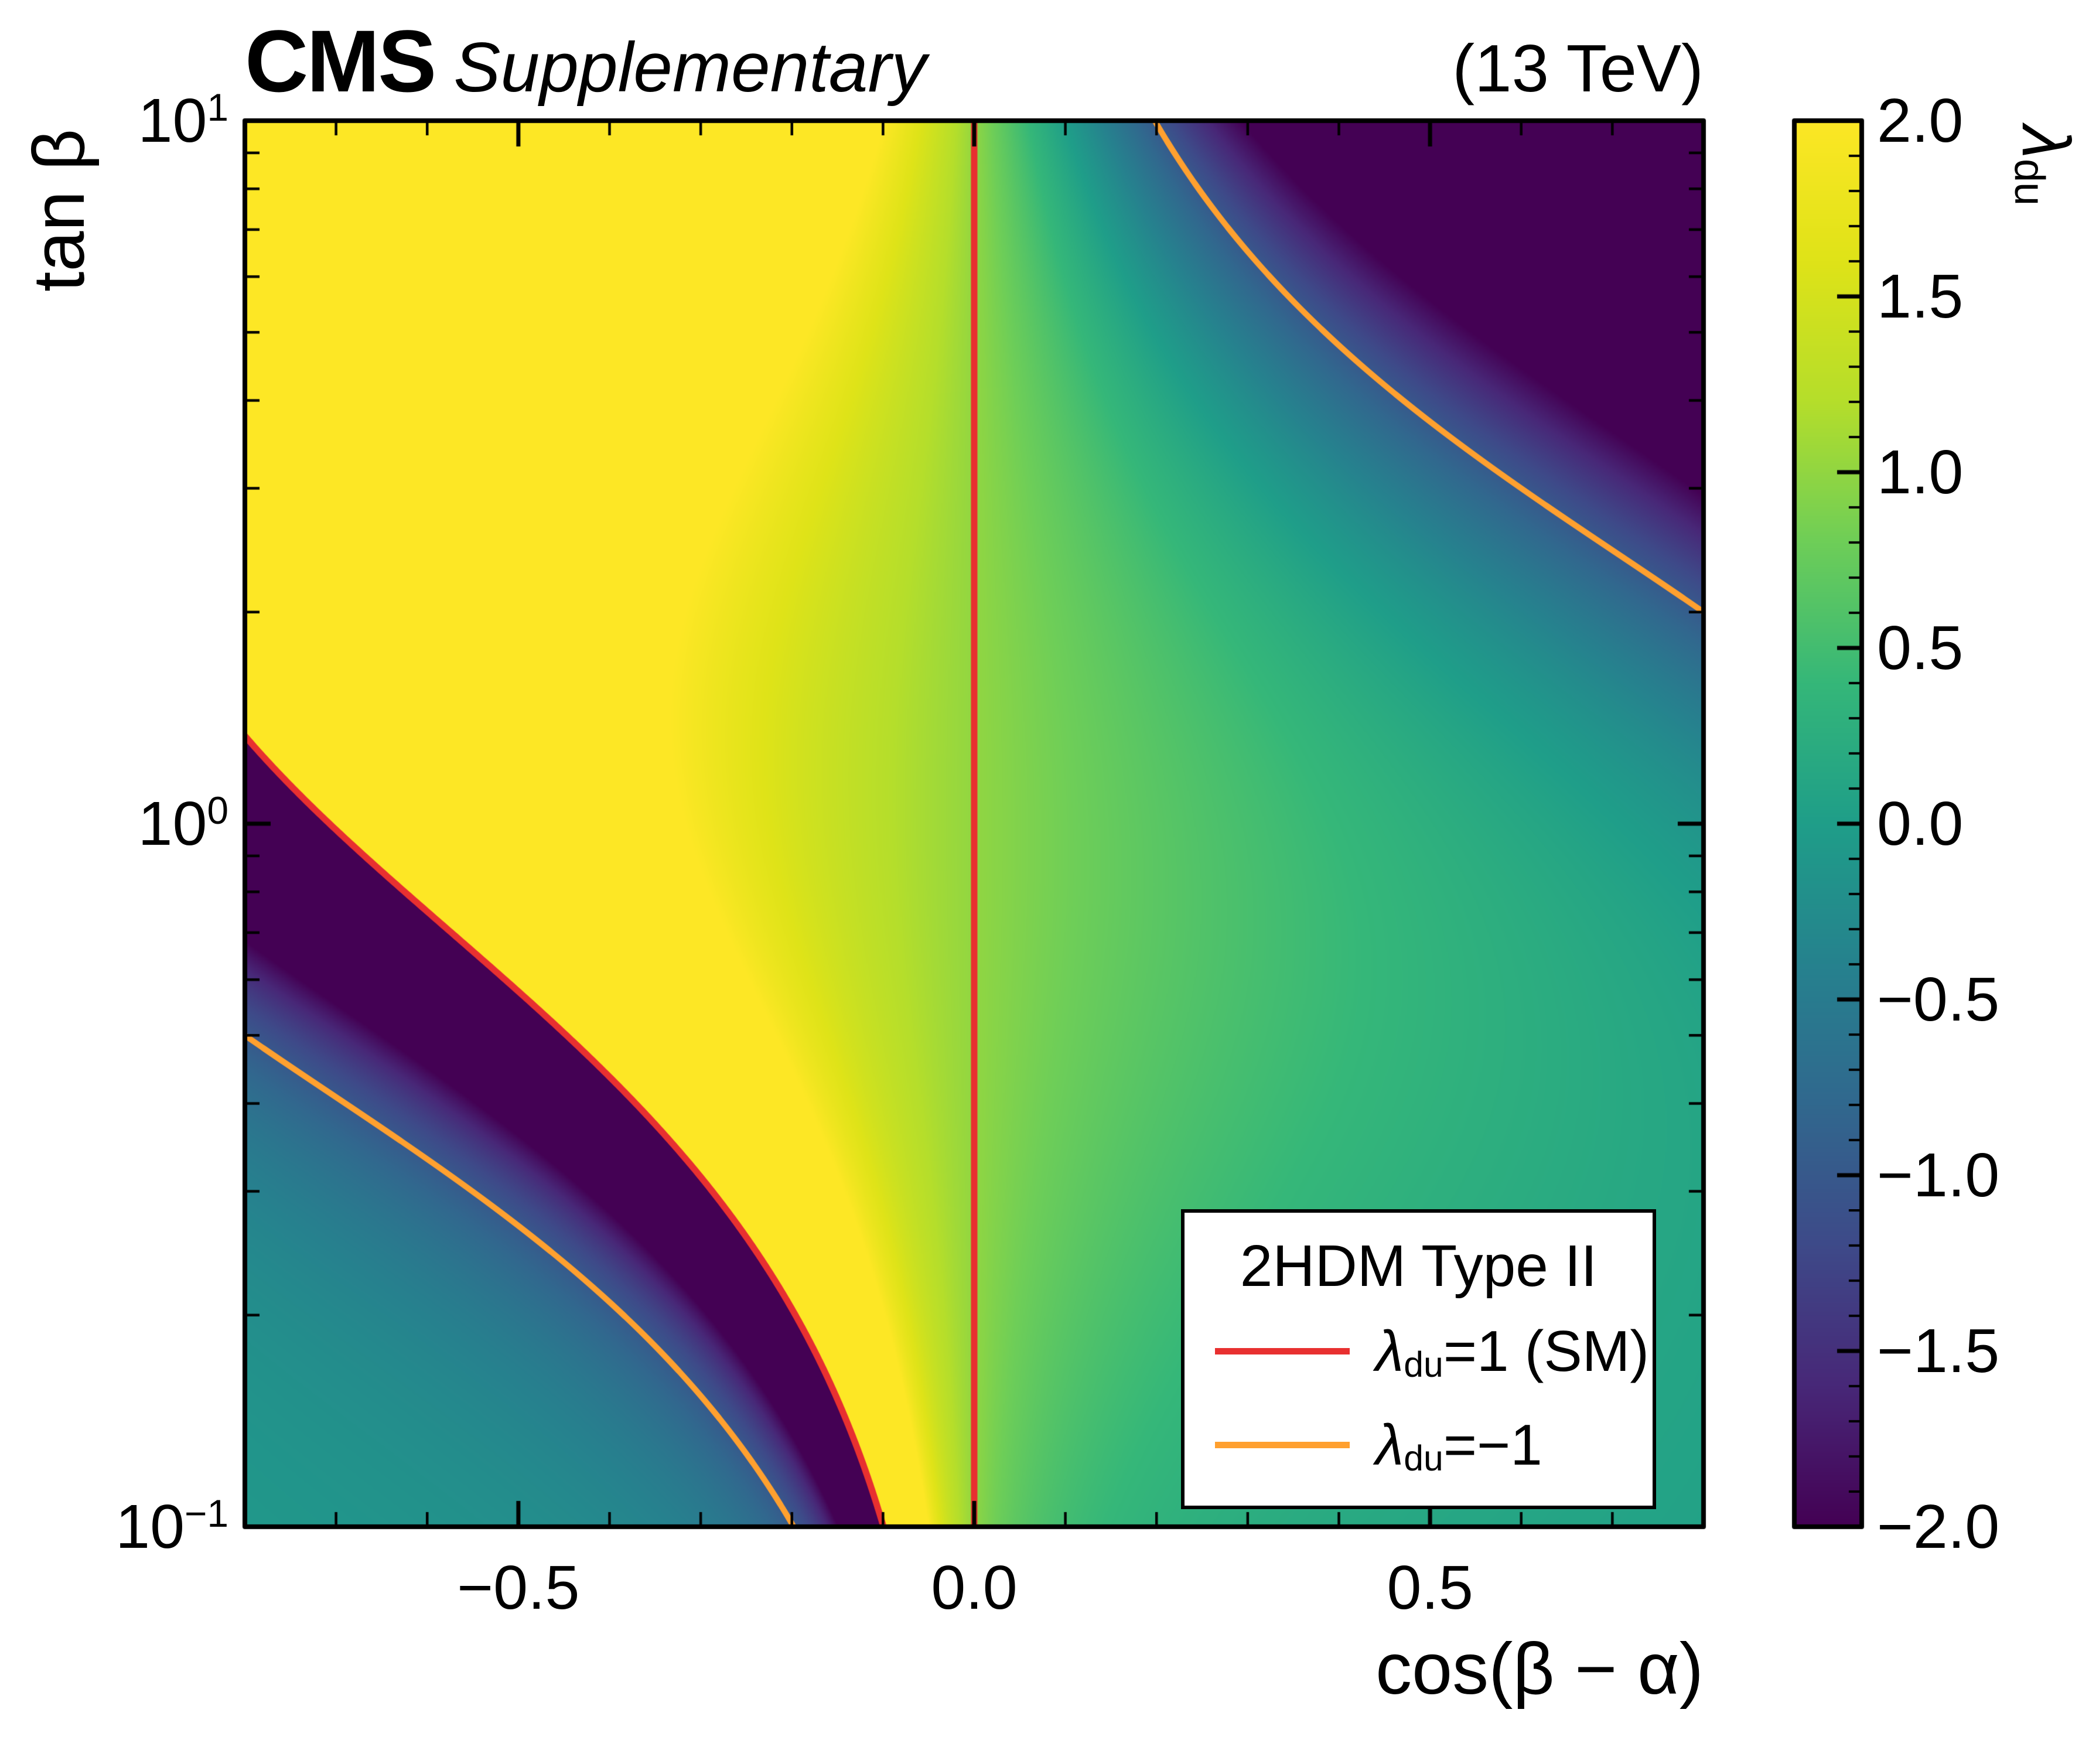 This screenshot has height=1764, width=2089. Describe the element at coordinates (1513, 1351) in the screenshot. I see `legend-entry-label: λdu=1 (SM)` at that location.